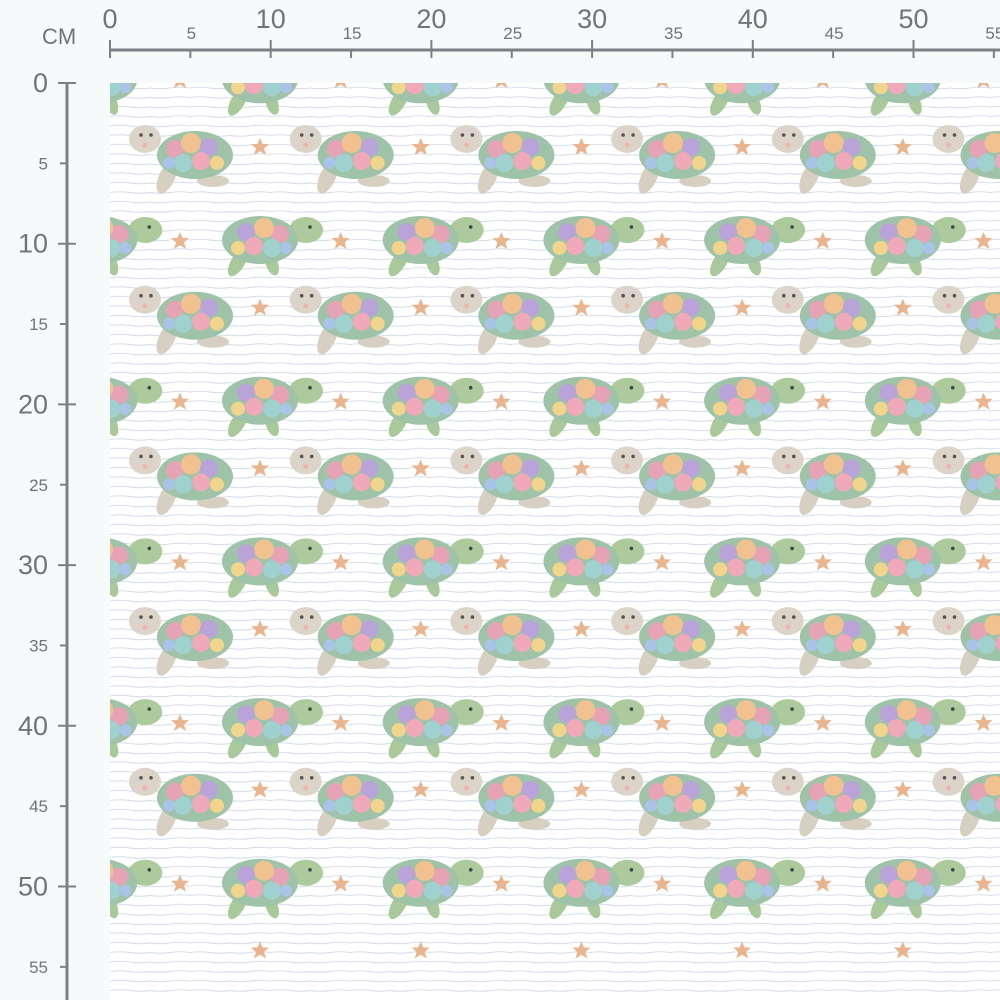  What do you see at coordinates (38, 967) in the screenshot?
I see `left-ruler-label: 55` at bounding box center [38, 967].